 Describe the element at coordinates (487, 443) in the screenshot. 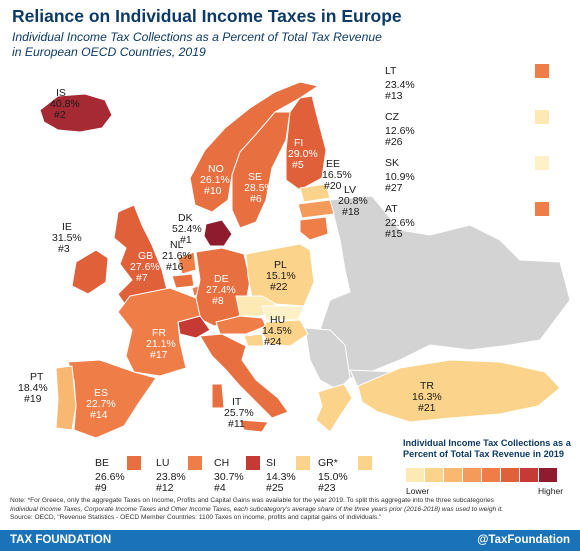

I see `legend-title-line-1: Individual Income Tax Collections as a` at that location.